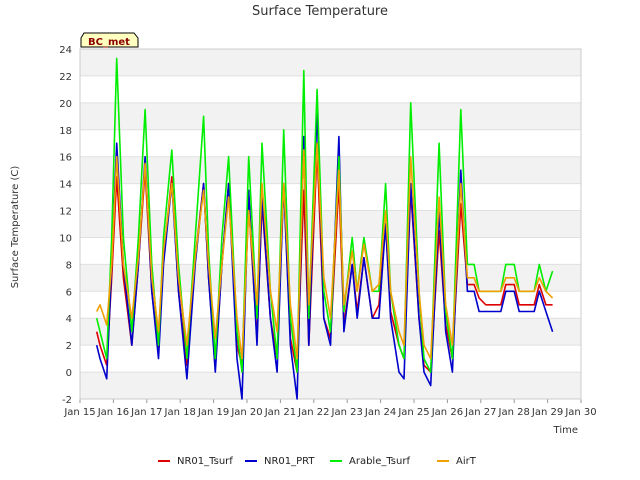 The width and height of the screenshot is (640, 480). Describe the element at coordinates (65, 212) in the screenshot. I see `y-tick-label: 12` at that location.